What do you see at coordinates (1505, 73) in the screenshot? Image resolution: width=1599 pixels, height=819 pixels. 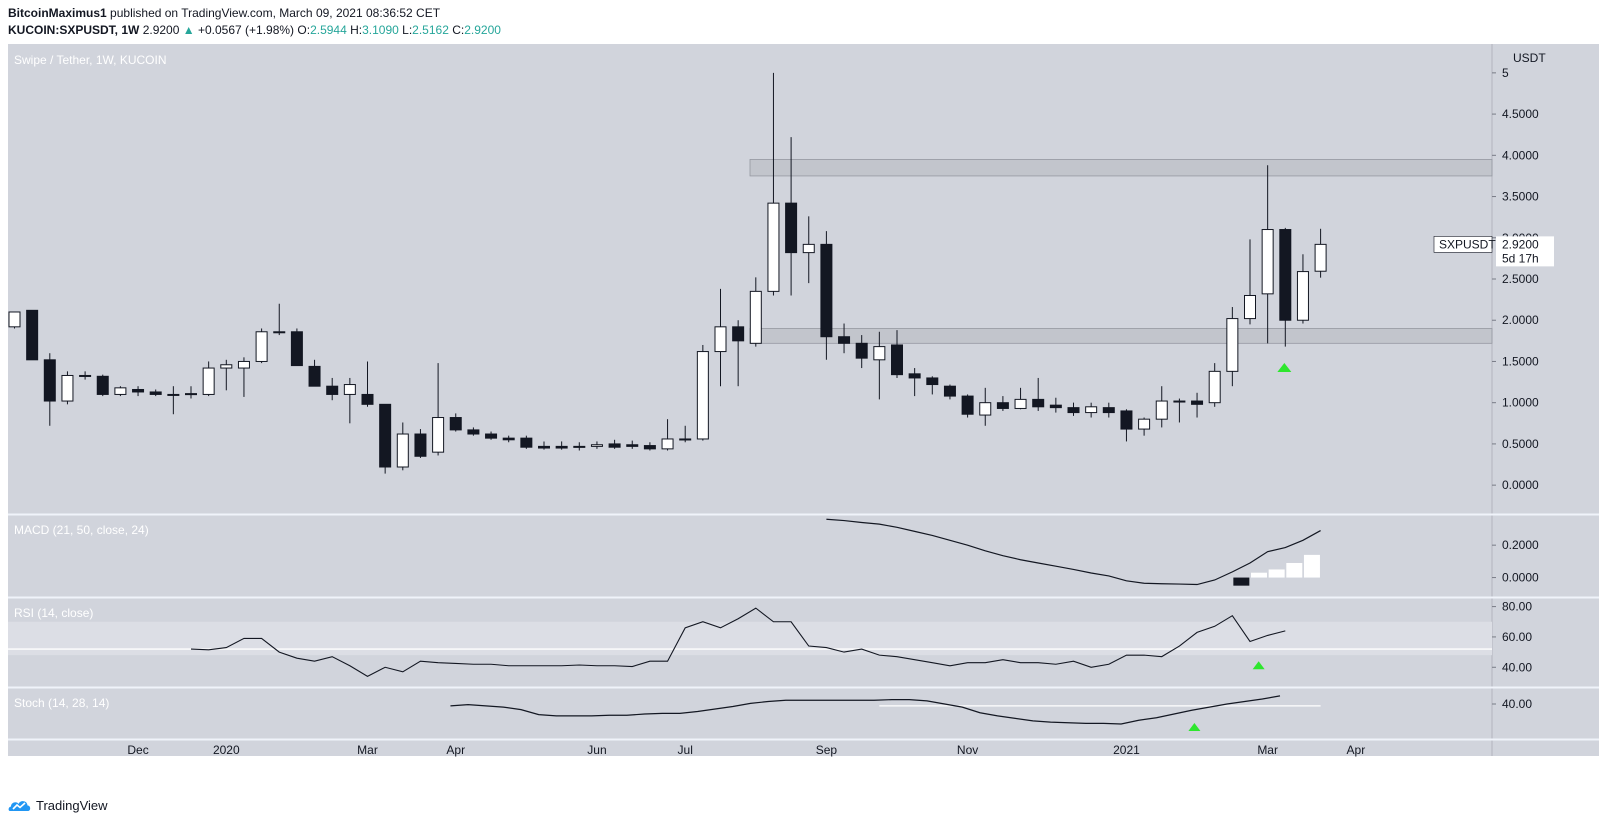 I see `price-tick-label: 5` at bounding box center [1505, 73].